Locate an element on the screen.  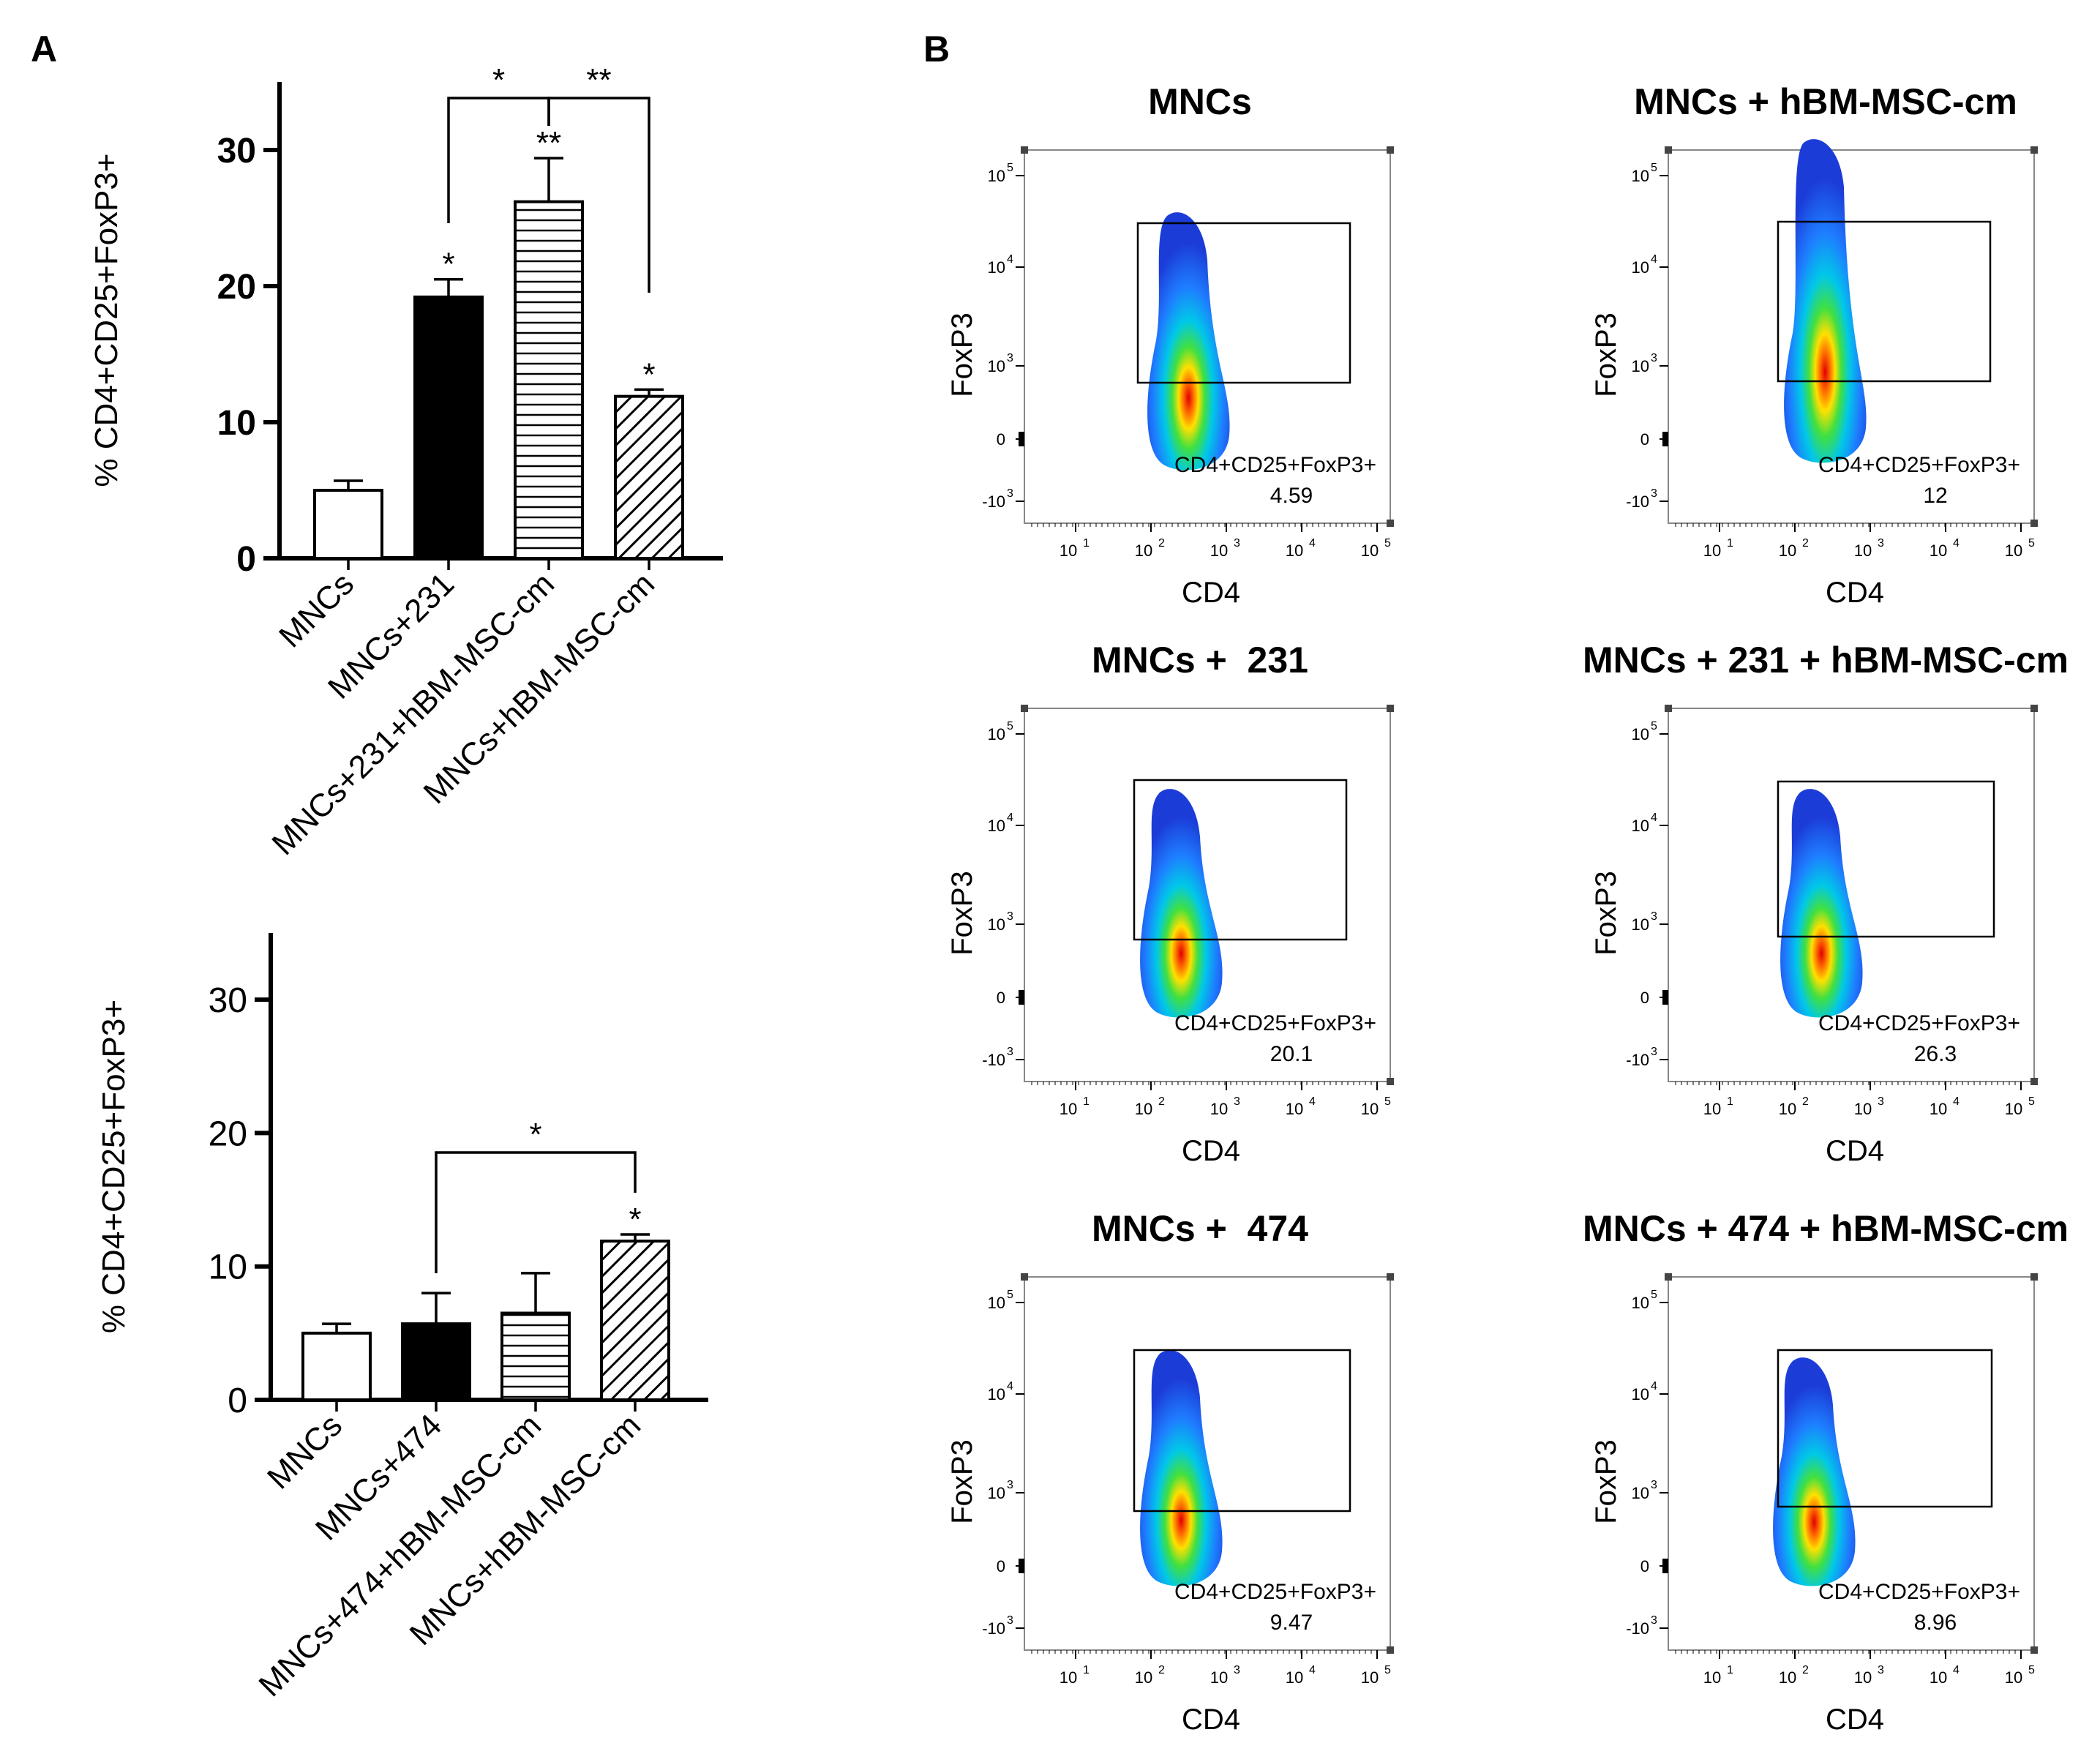
bracket-label: ** is located at coordinates (598, 80).